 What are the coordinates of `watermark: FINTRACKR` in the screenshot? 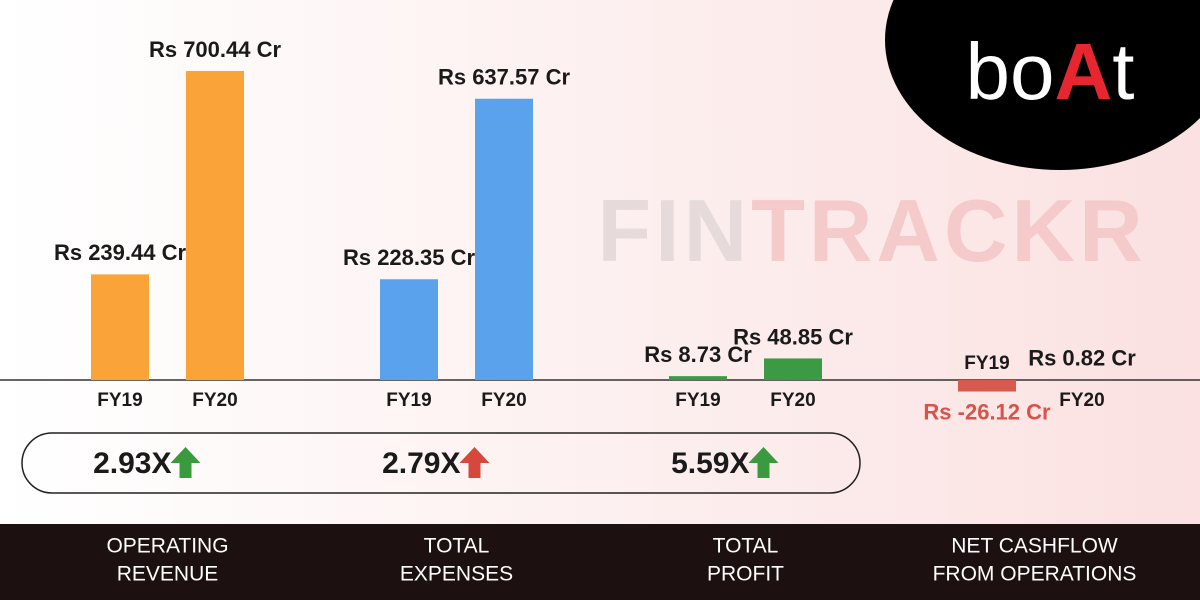 It's located at (871, 230).